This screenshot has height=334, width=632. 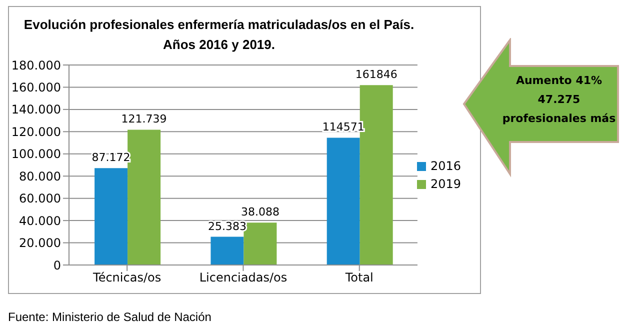 I want to click on y-tick-label: 140.000, so click(x=36, y=109).